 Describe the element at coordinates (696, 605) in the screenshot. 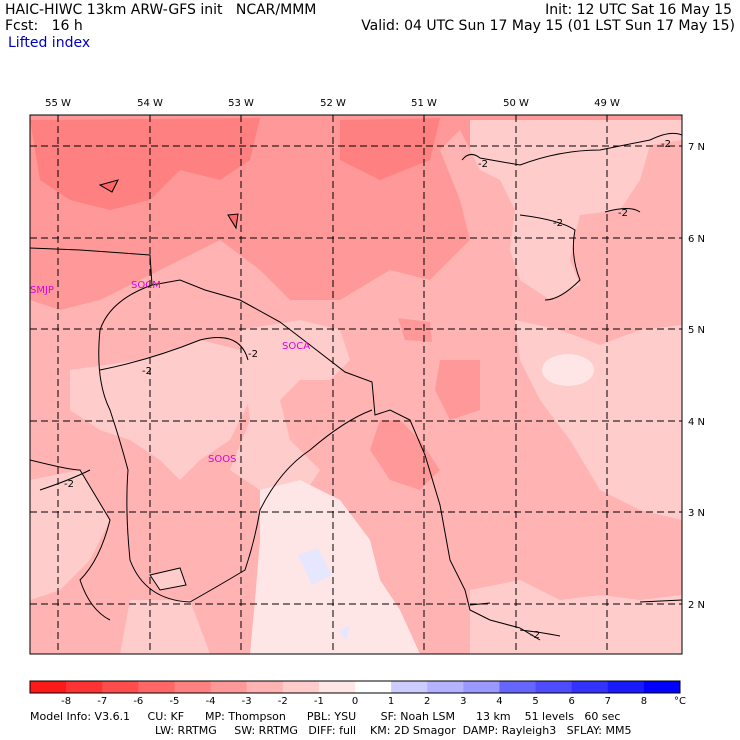

I see `lat-label: 2 N` at that location.